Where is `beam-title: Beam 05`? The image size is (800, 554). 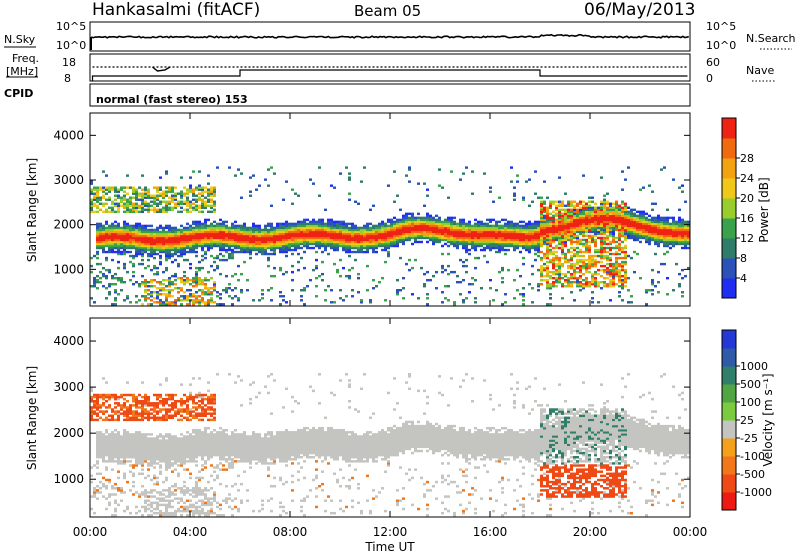 beam-title: Beam 05 is located at coordinates (388, 11).